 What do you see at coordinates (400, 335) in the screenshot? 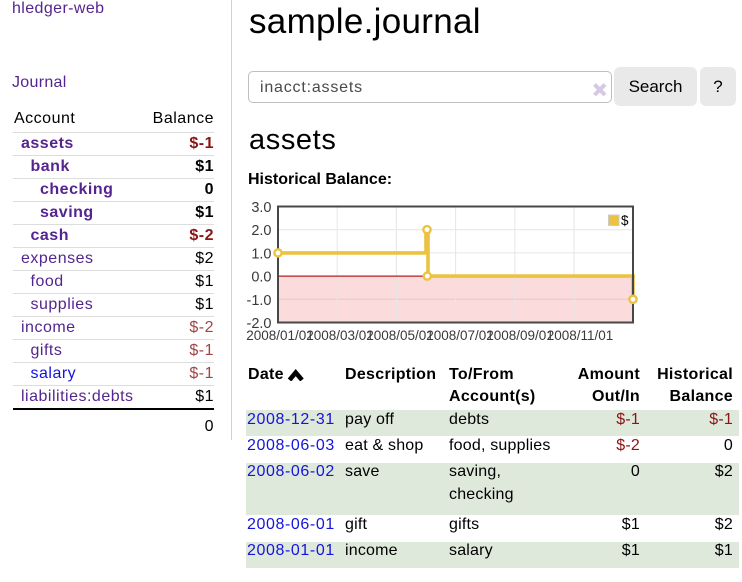
I see `svg-text: 2008/05/01` at bounding box center [400, 335].